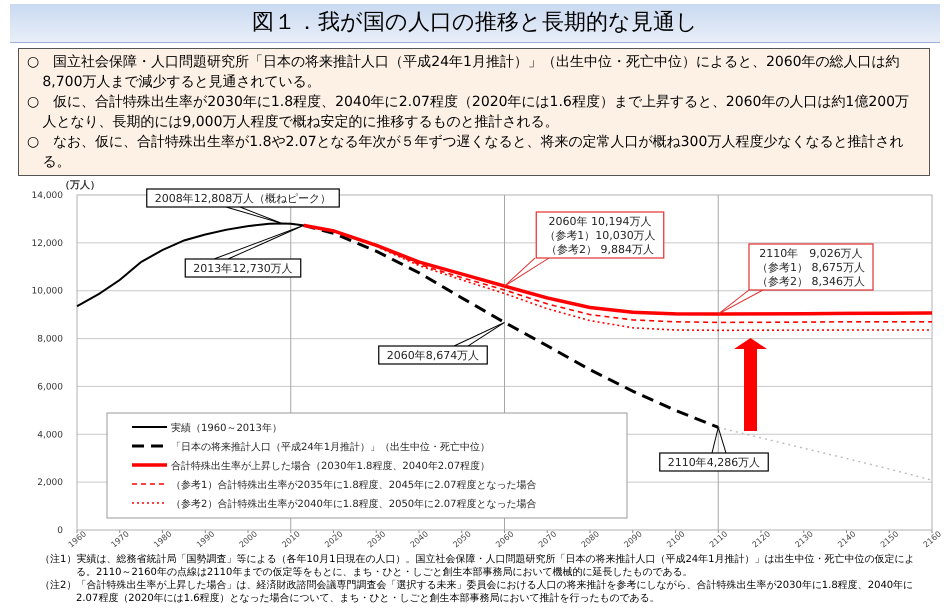 The image size is (950, 612). I want to click on annotation: （参考2） 9,884万人, so click(600, 249).